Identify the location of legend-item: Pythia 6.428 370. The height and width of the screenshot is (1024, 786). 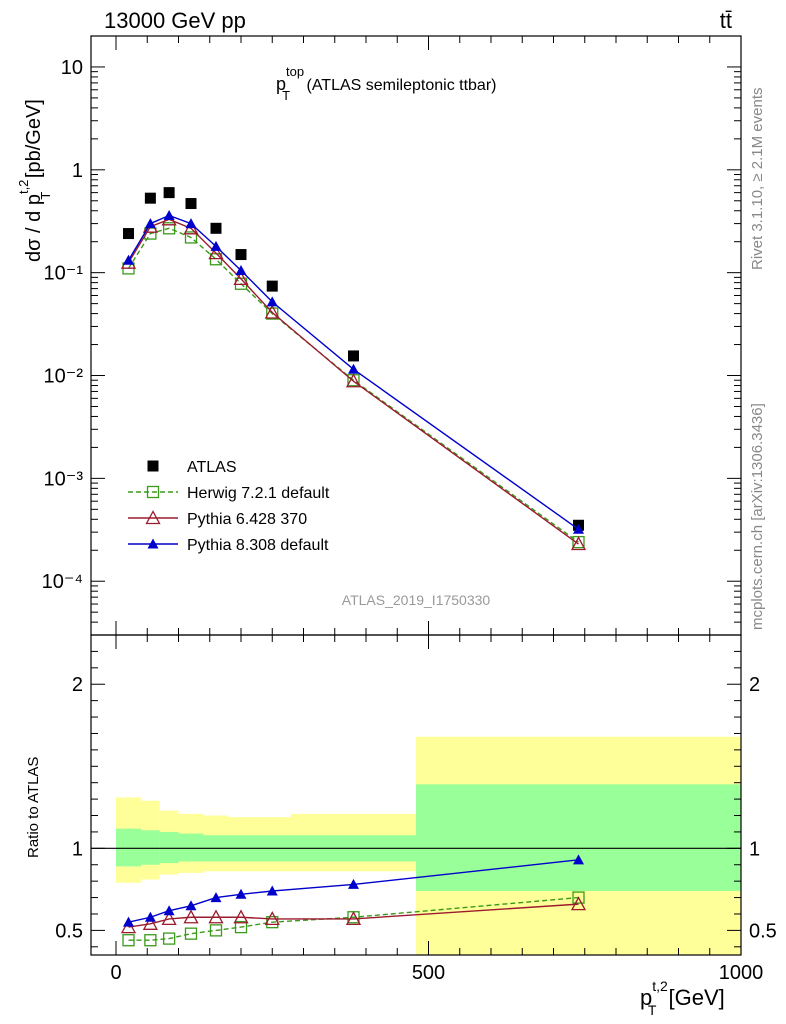
(217, 519).